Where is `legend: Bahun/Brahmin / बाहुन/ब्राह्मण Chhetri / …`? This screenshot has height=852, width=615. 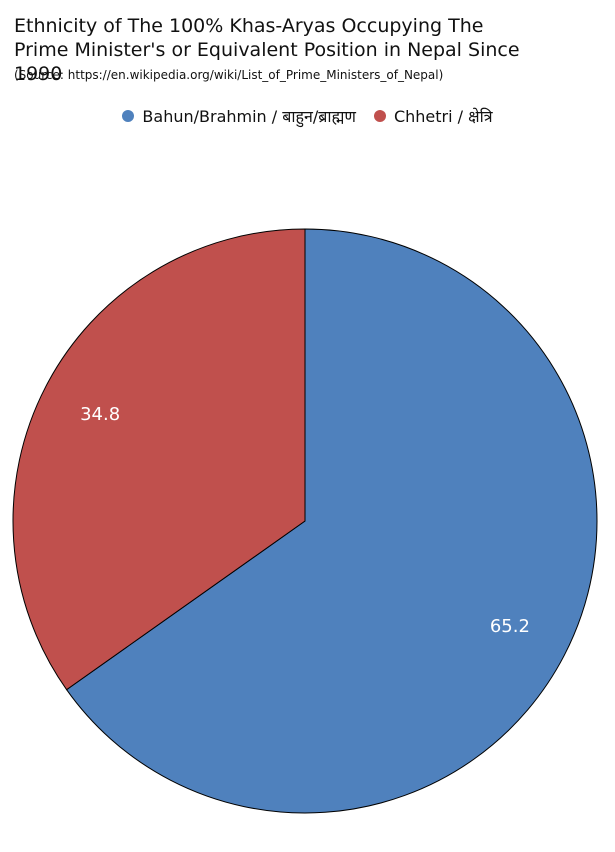 legend: Bahun/Brahmin / बाहुन/ब्राह्मण Chhetri / … is located at coordinates (307, 116).